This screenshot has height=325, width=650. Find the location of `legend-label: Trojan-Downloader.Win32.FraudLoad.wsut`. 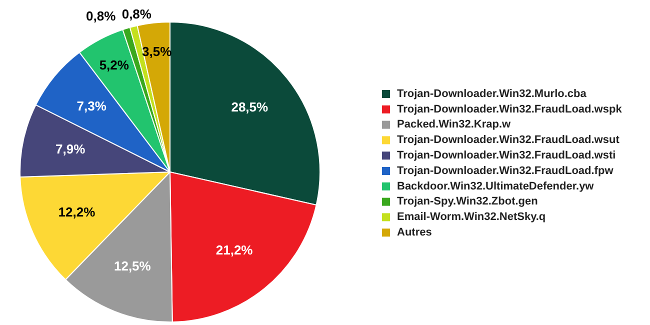

legend-label: Trojan-Downloader.Win32.FraudLoad.wsut is located at coordinates (508, 140).